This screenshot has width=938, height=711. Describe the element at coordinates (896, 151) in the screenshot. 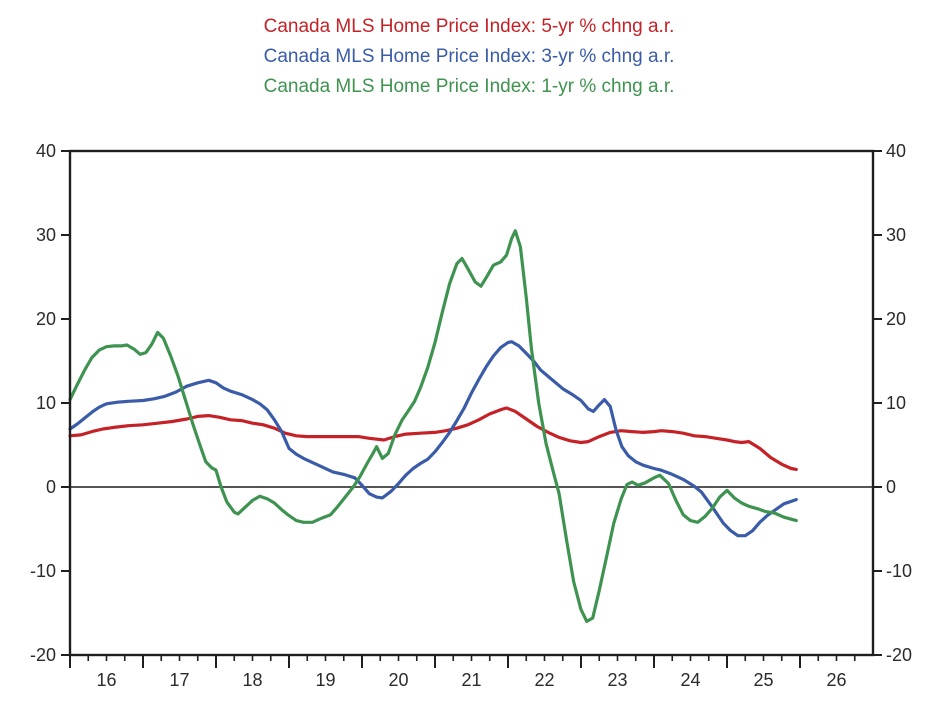

I see `y-axis-label-right: 40` at that location.